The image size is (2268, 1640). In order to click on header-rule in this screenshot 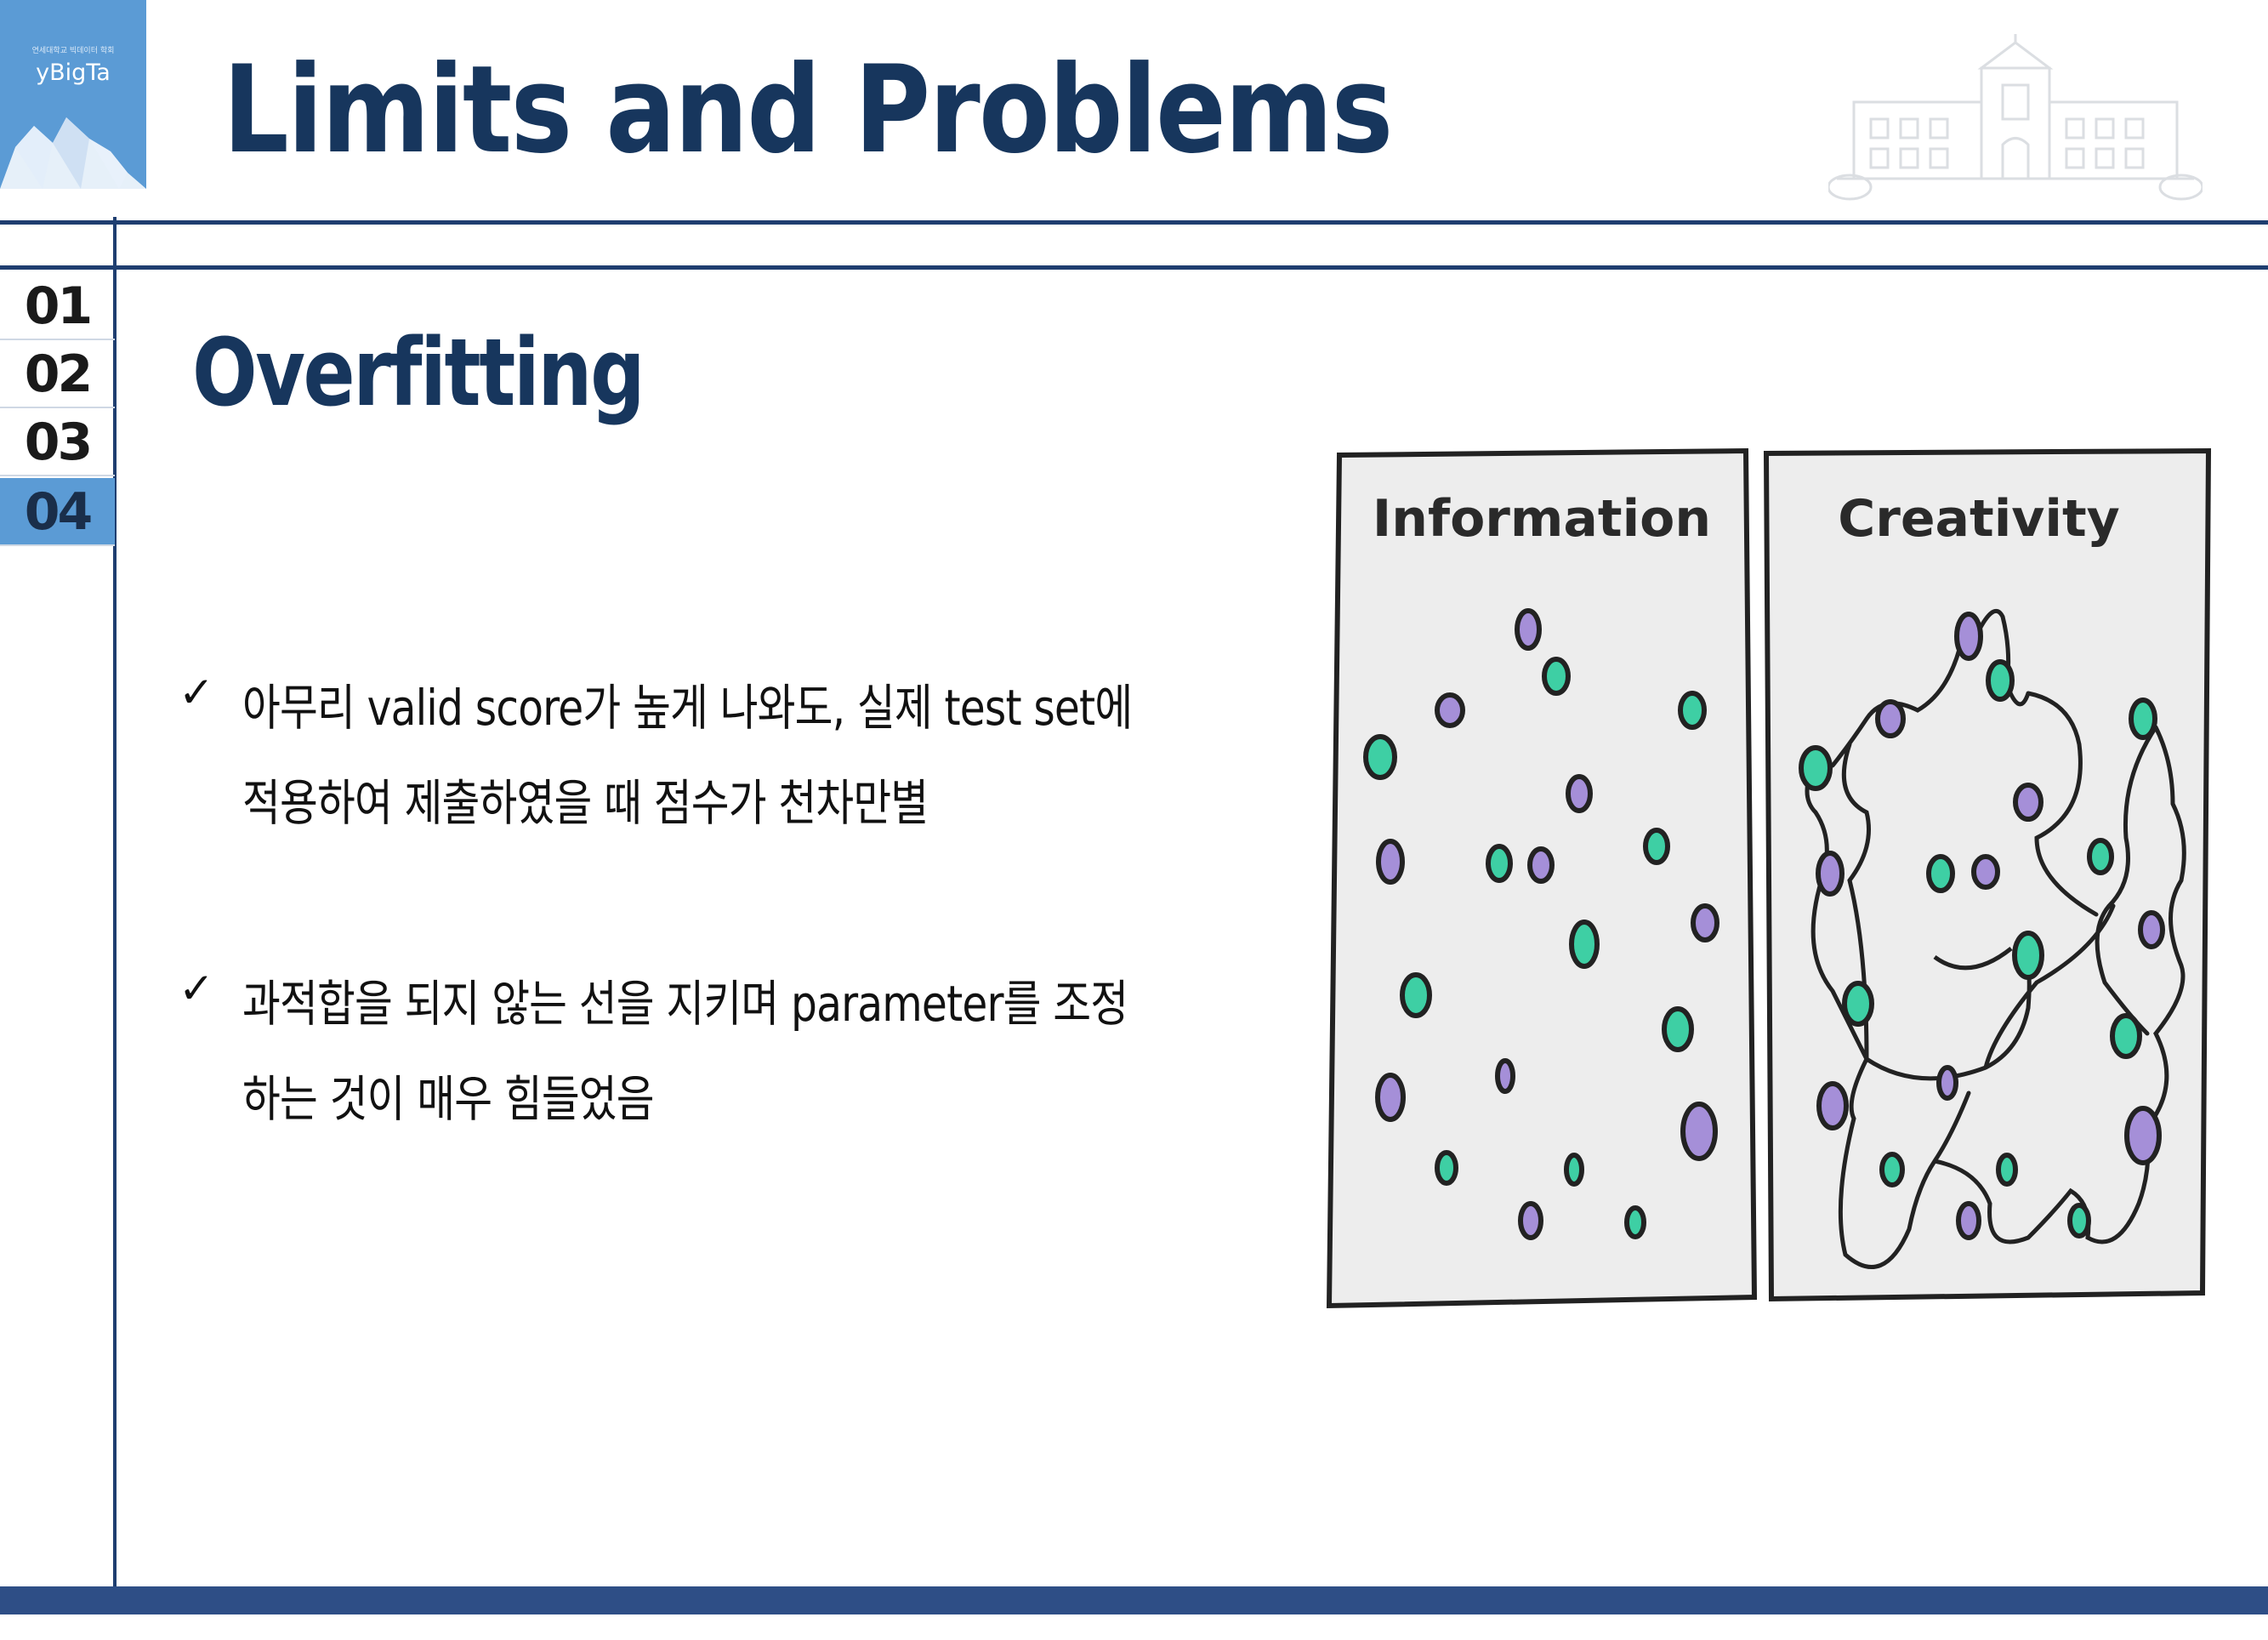, I will do `click(1134, 222)`.